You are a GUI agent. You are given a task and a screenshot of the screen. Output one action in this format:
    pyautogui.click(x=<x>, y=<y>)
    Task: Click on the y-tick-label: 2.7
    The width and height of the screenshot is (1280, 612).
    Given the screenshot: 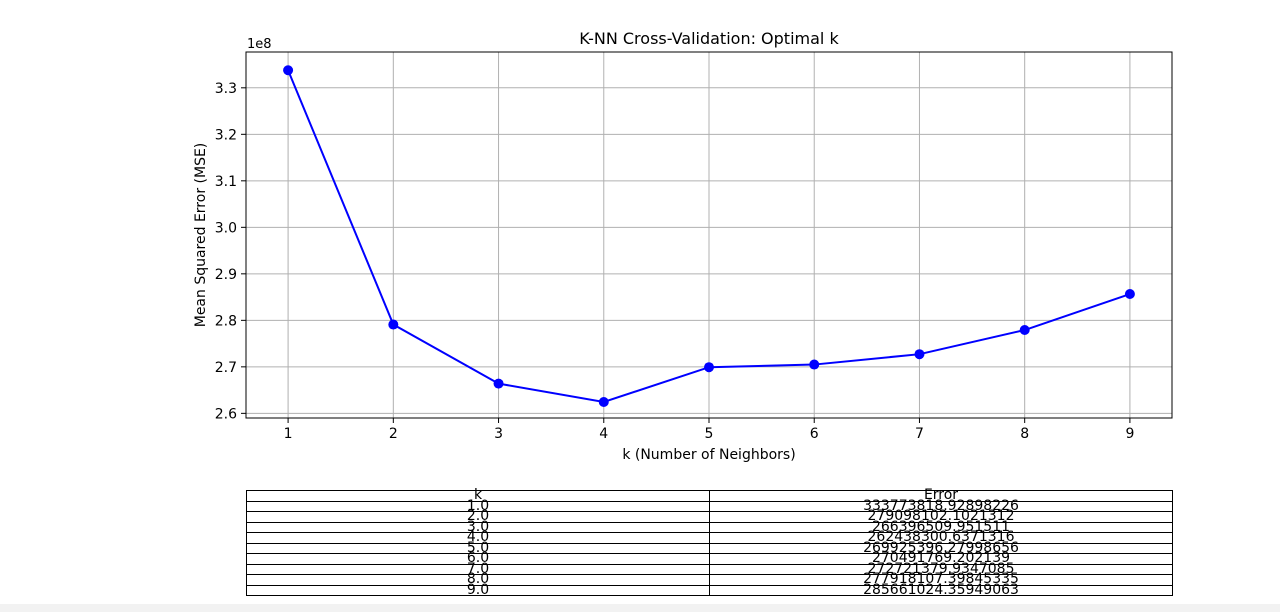 What is the action you would take?
    pyautogui.click(x=226, y=368)
    